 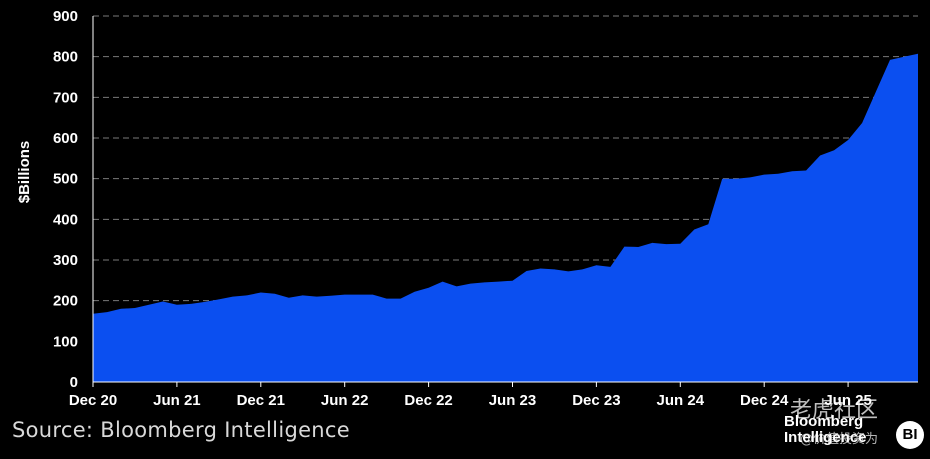 I want to click on y-tick-label: 600, so click(x=65, y=138).